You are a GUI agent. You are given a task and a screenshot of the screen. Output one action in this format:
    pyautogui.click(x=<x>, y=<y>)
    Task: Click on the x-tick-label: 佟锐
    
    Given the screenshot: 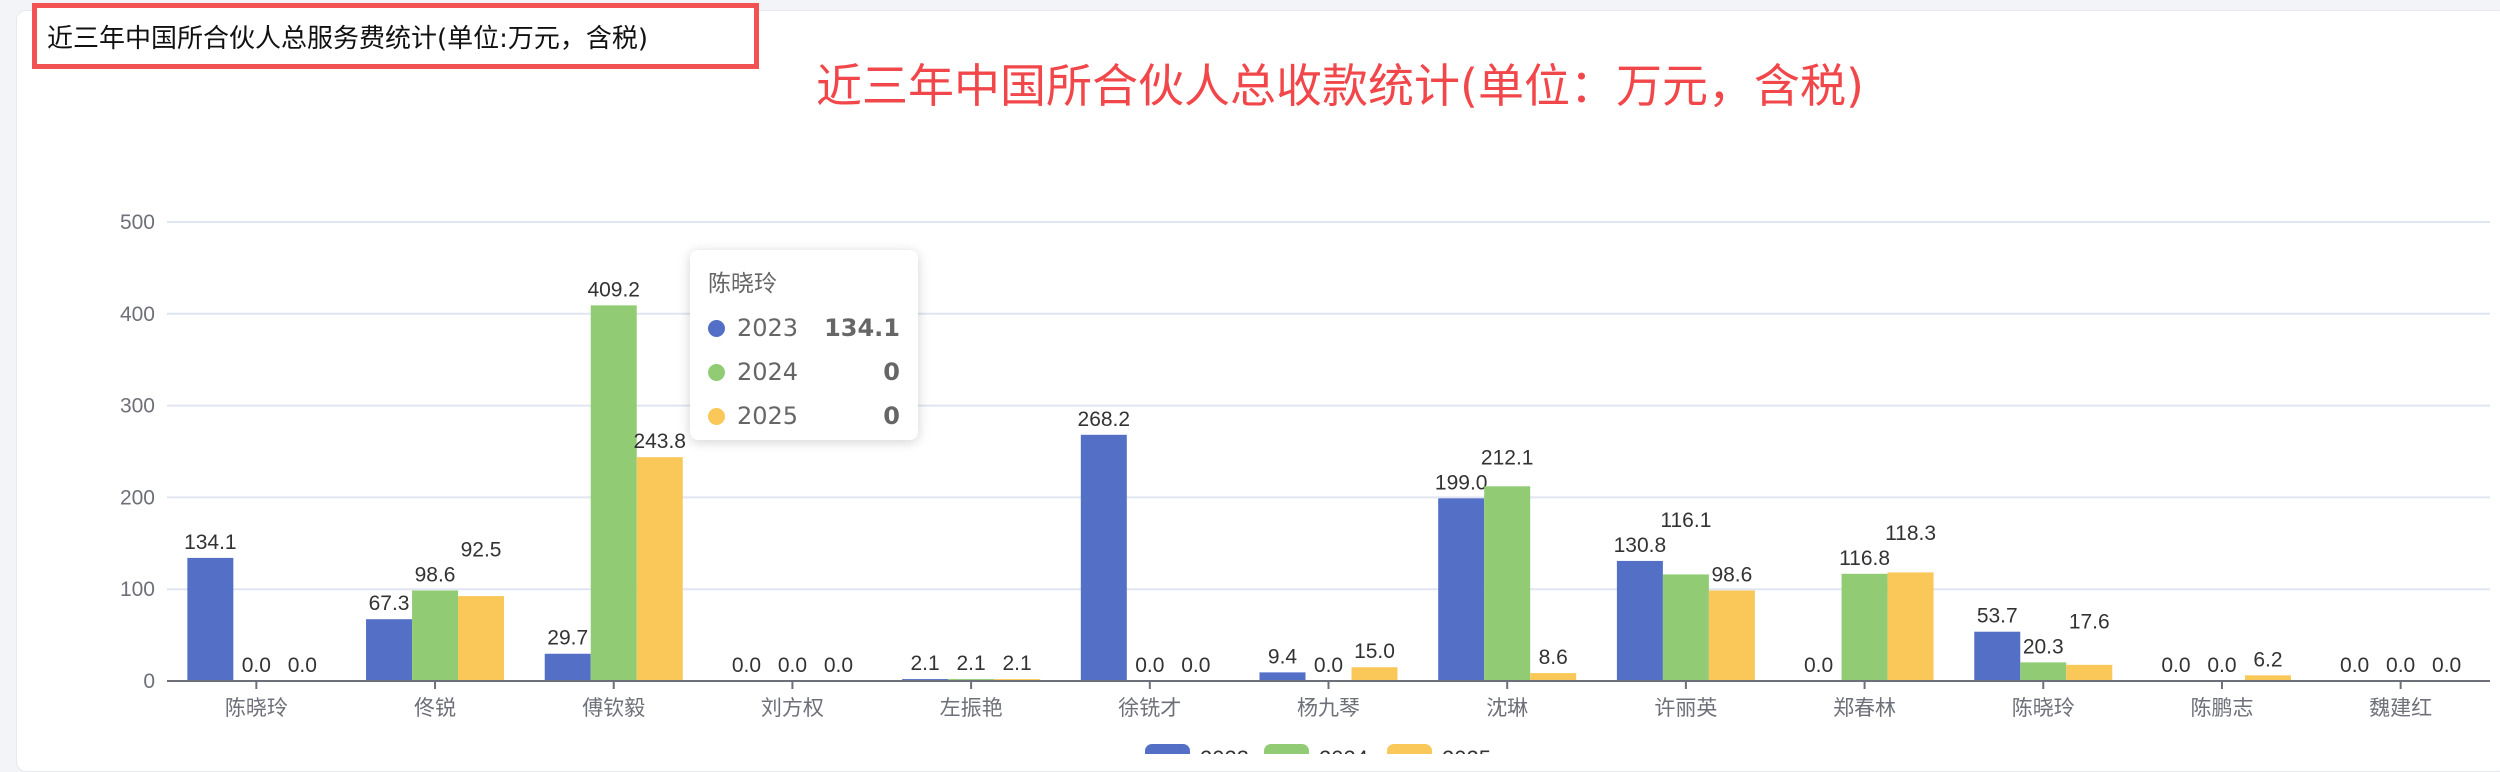 What is the action you would take?
    pyautogui.click(x=435, y=708)
    